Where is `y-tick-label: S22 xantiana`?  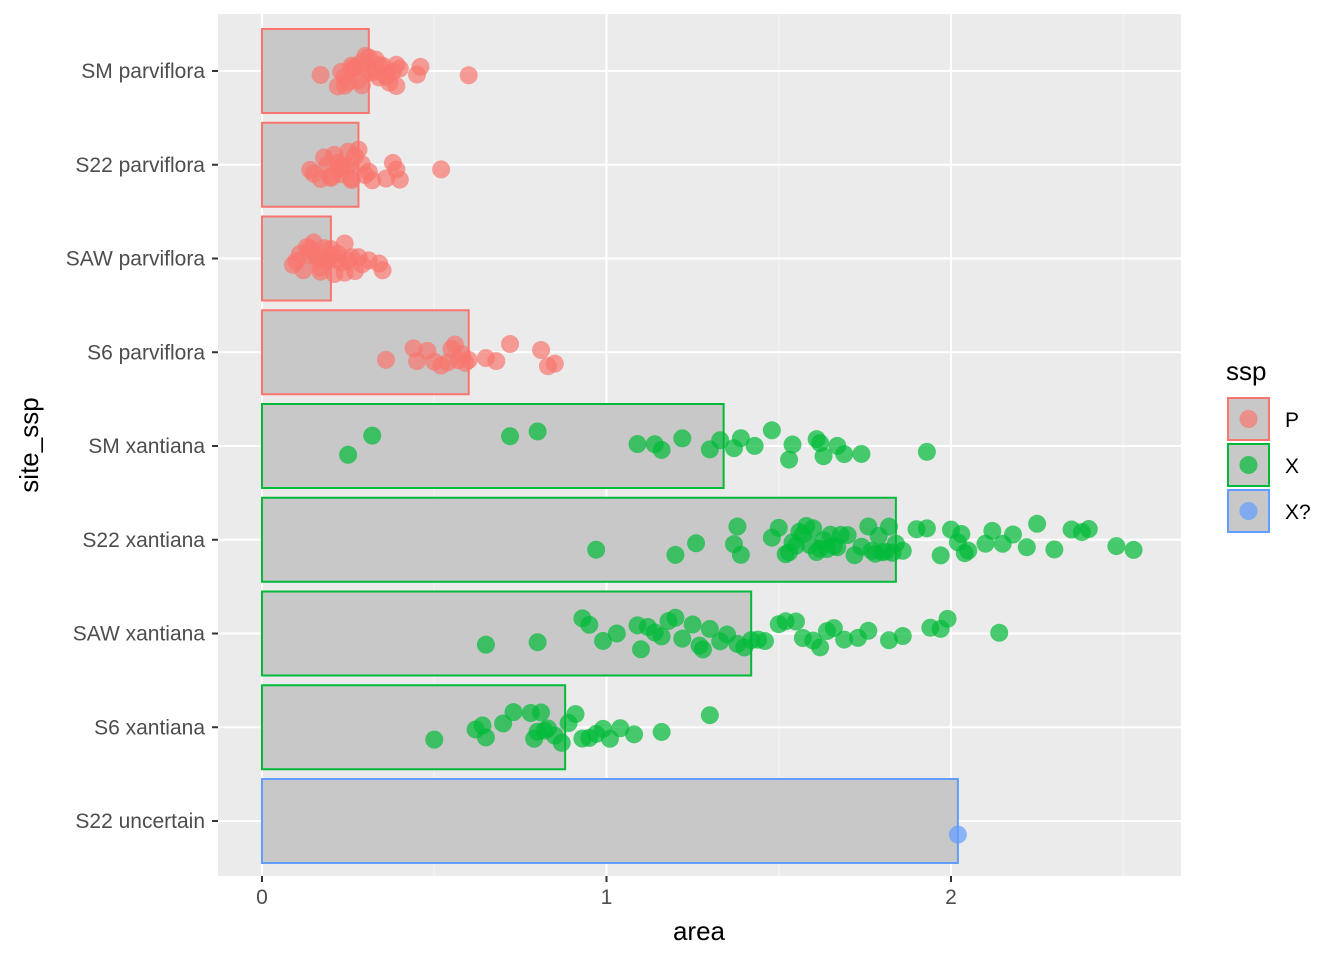 y-tick-label: S22 xantiana is located at coordinates (143, 540).